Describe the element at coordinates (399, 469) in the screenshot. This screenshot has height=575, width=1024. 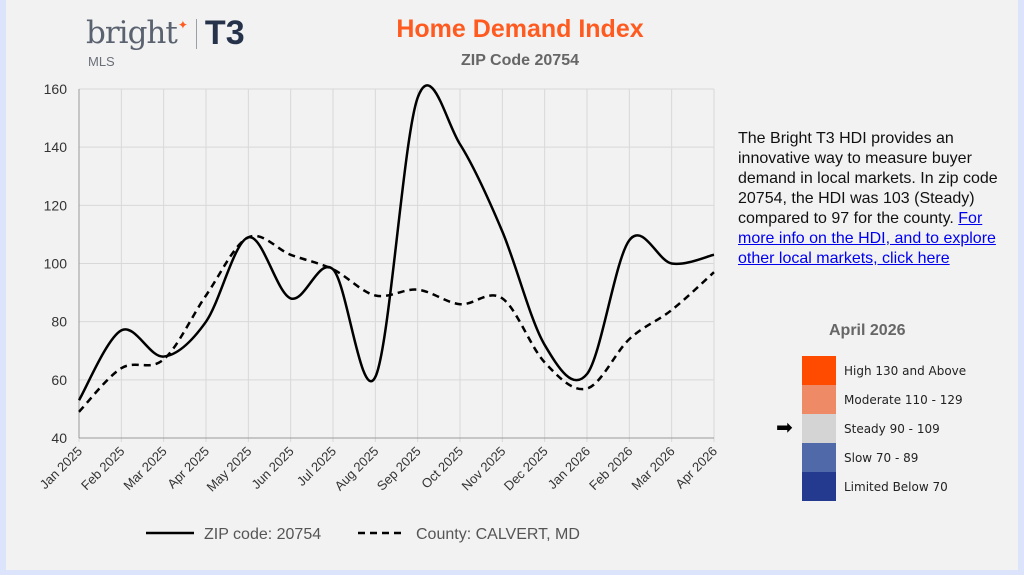
I see `x-tick-label: Sep 2025` at that location.